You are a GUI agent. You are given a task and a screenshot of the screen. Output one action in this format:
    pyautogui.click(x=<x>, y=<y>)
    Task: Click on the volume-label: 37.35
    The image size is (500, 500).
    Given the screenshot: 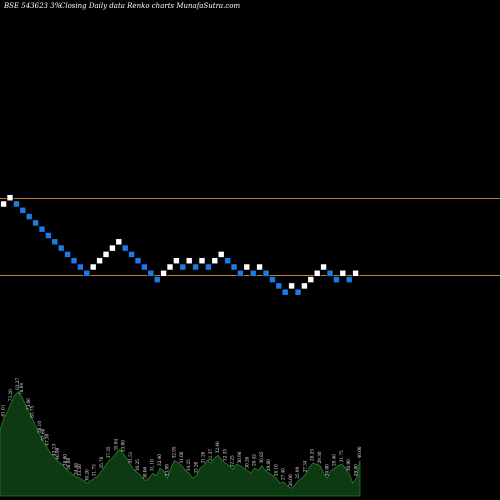 What is the action you would take?
    pyautogui.click(x=108, y=452)
    